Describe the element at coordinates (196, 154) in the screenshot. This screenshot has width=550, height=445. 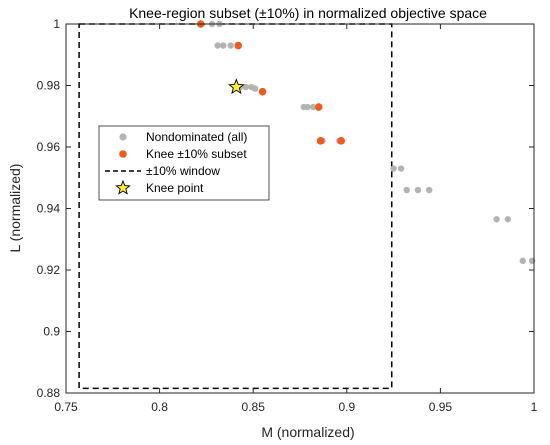
I see `legend-label: Knee ±10% subset` at that location.